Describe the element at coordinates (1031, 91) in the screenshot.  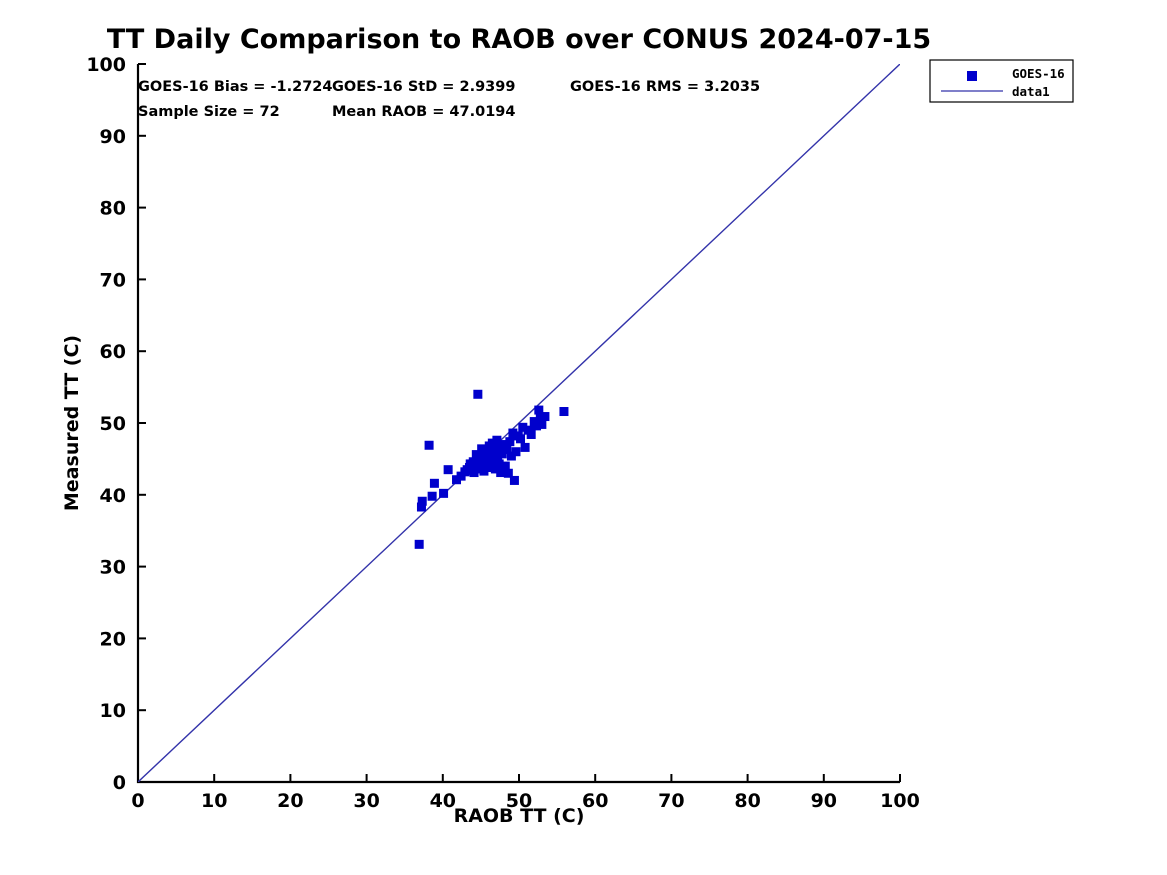
I see `legend-label-data1: data1` at that location.